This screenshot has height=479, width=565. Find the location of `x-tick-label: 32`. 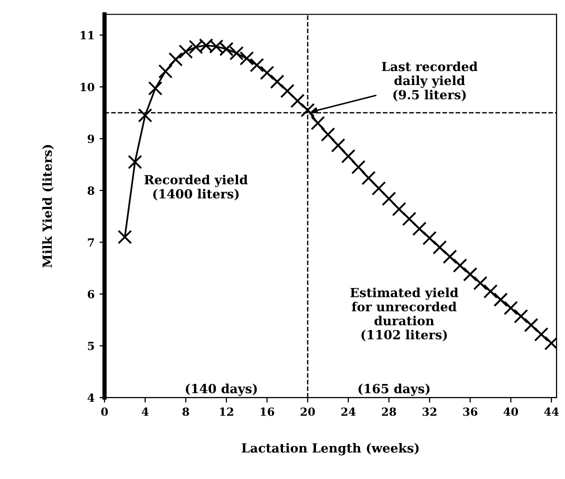

x-tick-label: 32 is located at coordinates (429, 411).